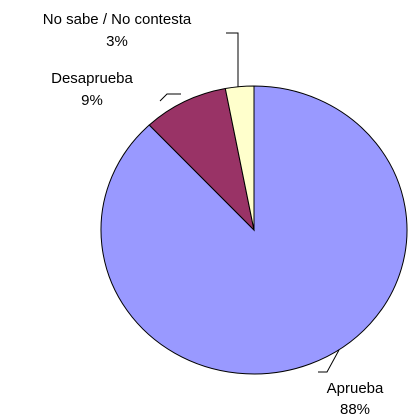 Image resolution: width=409 pixels, height=419 pixels. I want to click on pie-slice-no-sabe, so click(239, 158).